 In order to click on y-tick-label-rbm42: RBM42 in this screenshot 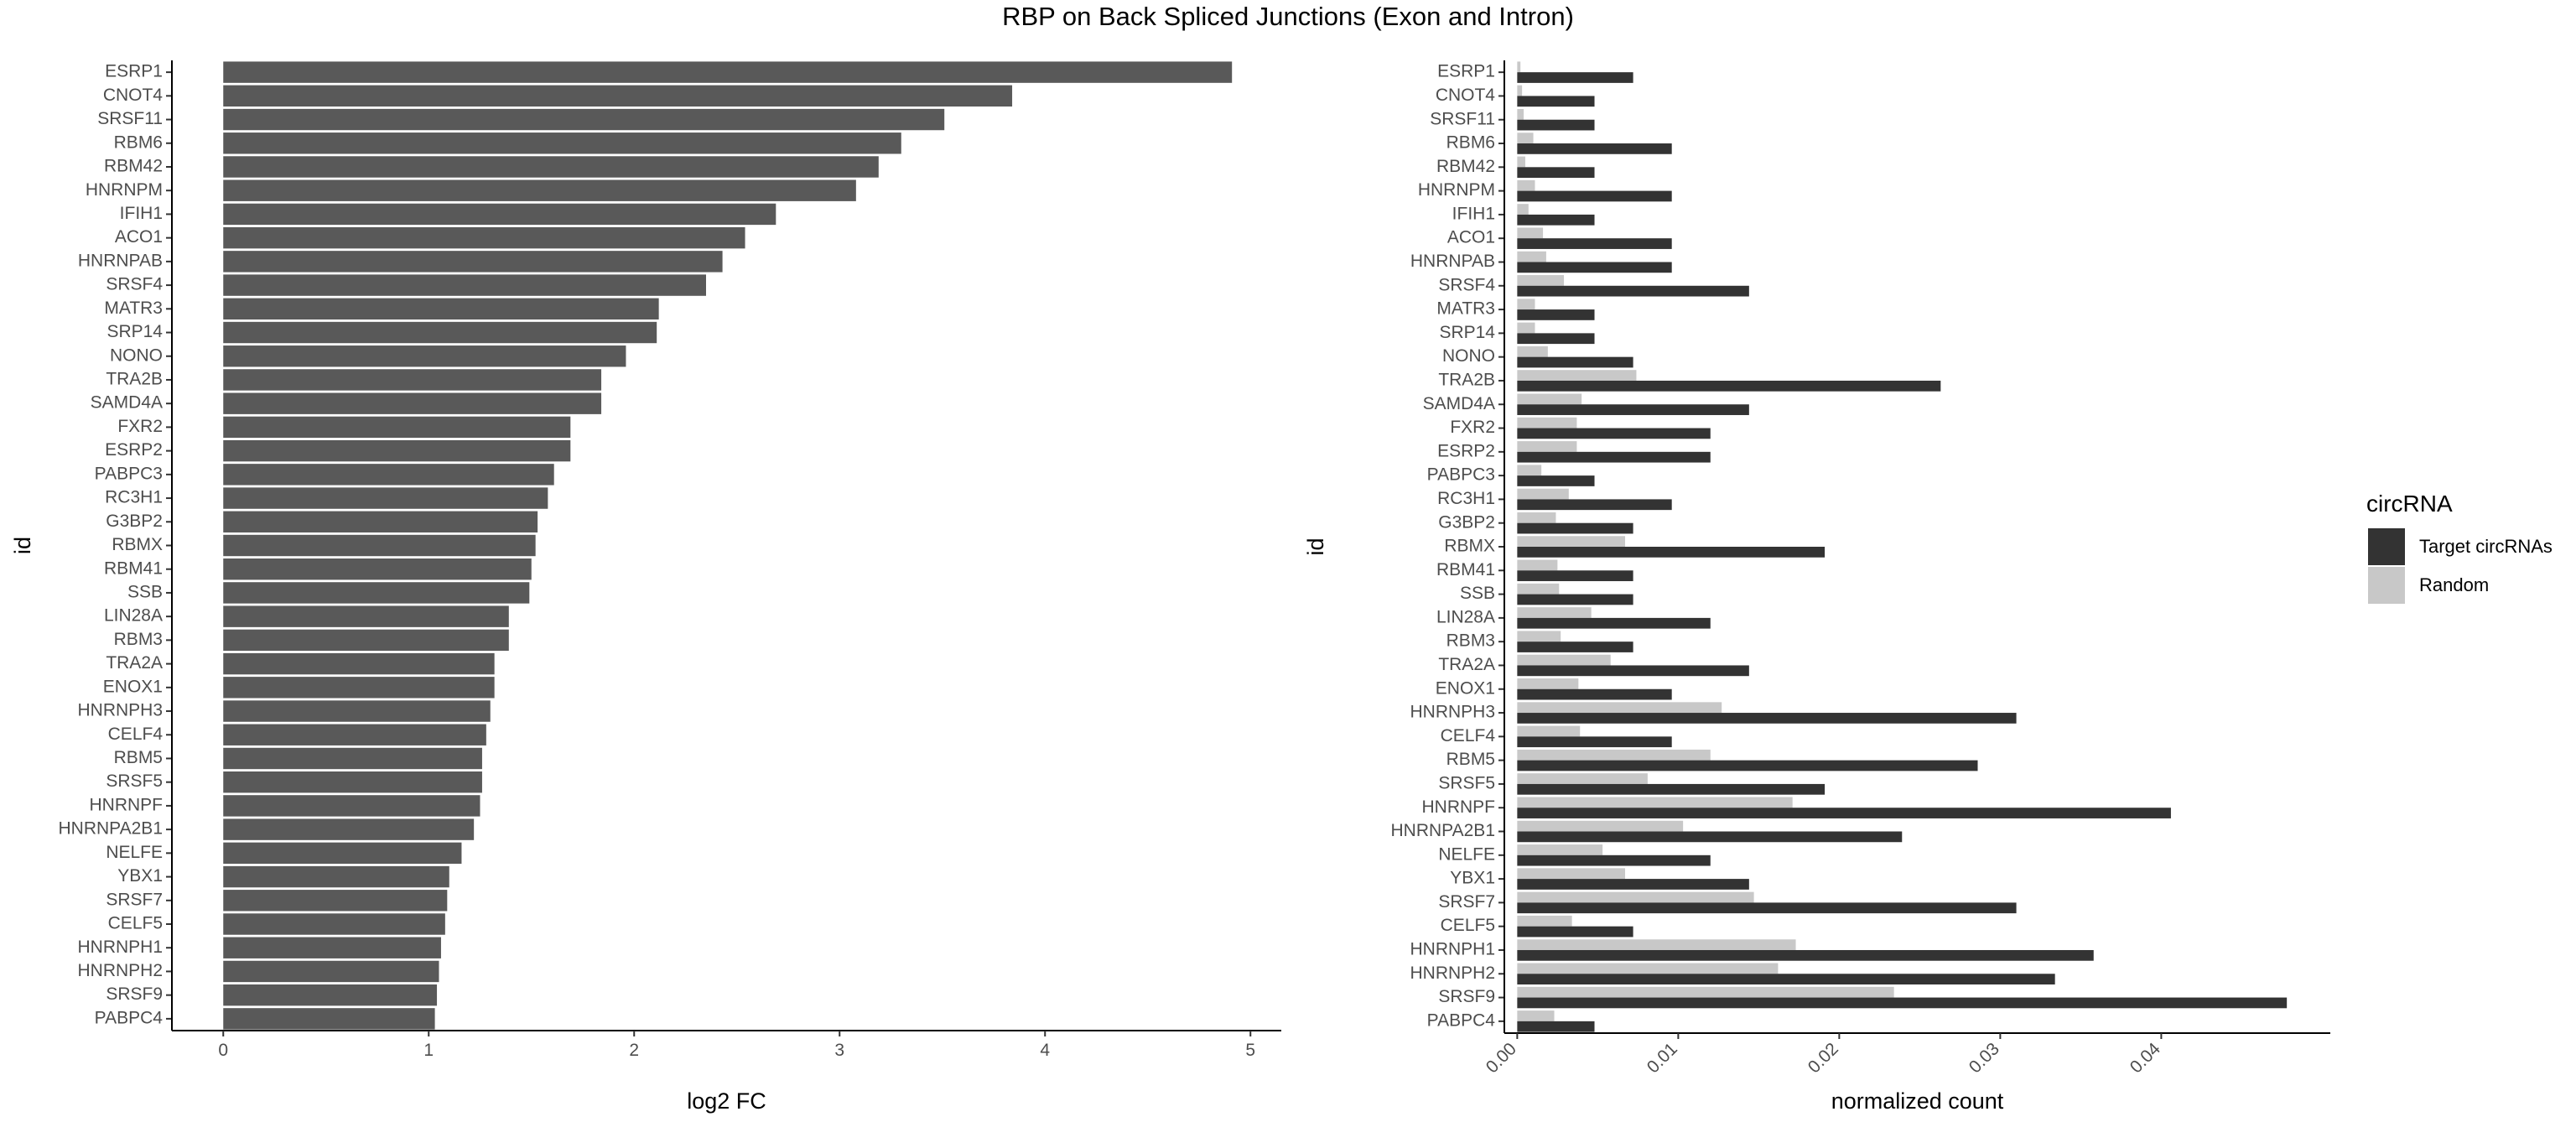, I will do `click(133, 166)`.